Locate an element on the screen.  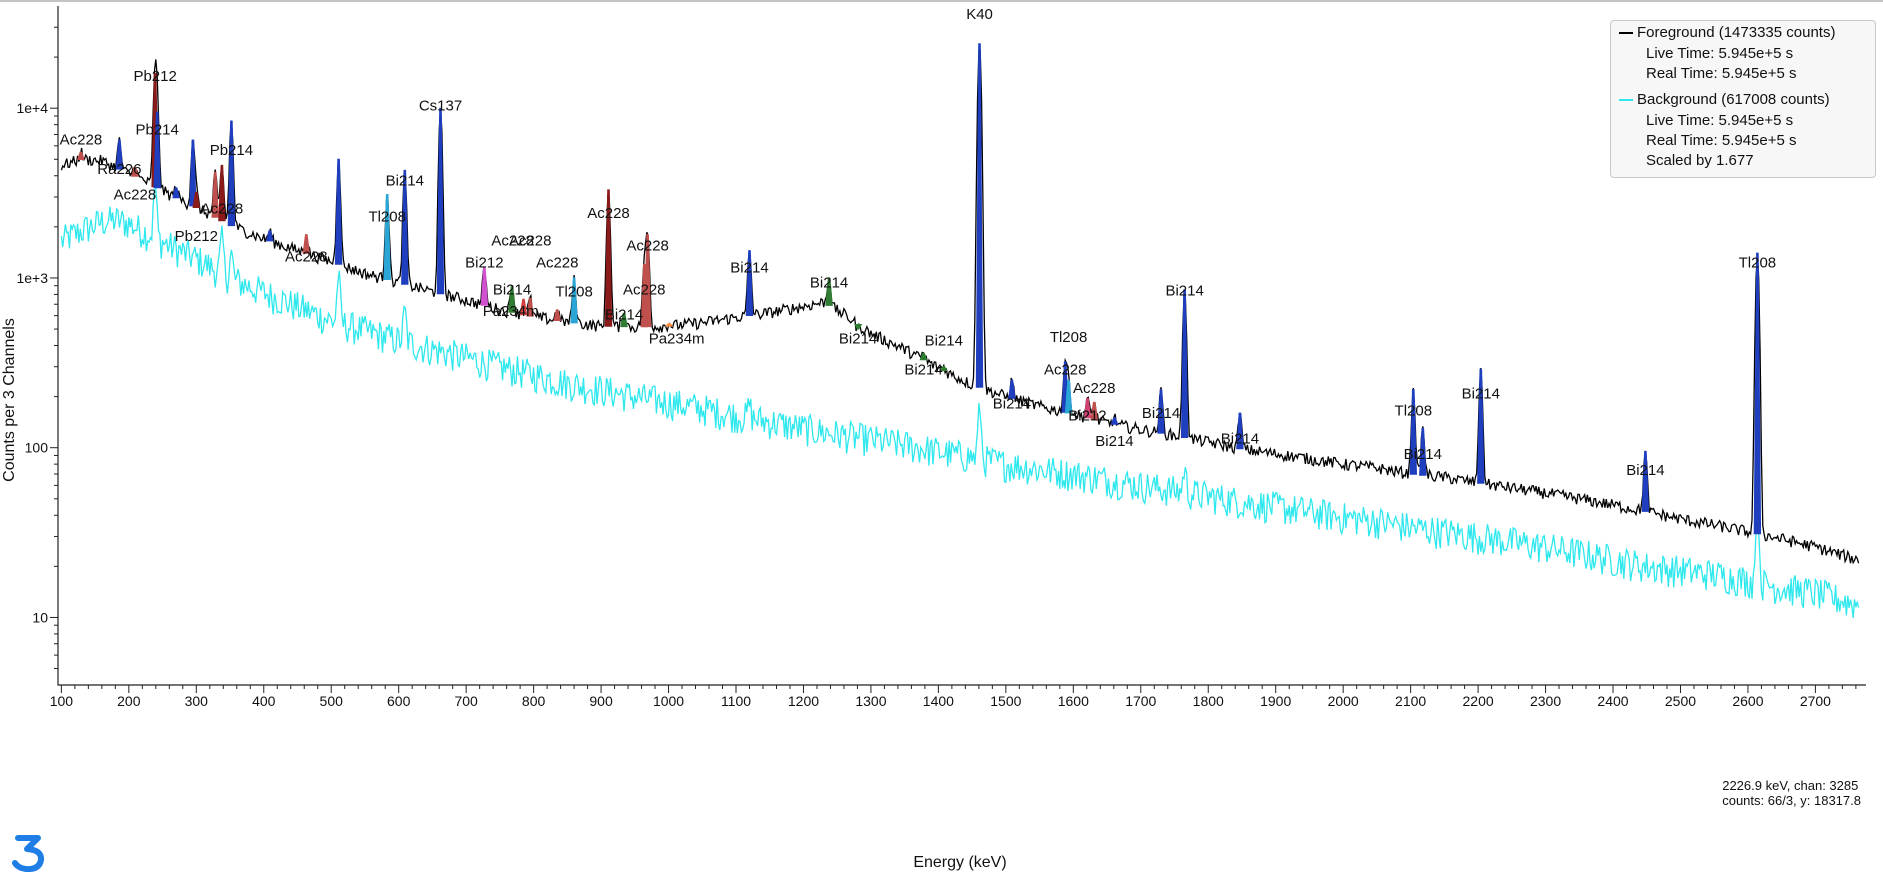
legend-background-scale: Scaled by 1.677 is located at coordinates (1700, 160).